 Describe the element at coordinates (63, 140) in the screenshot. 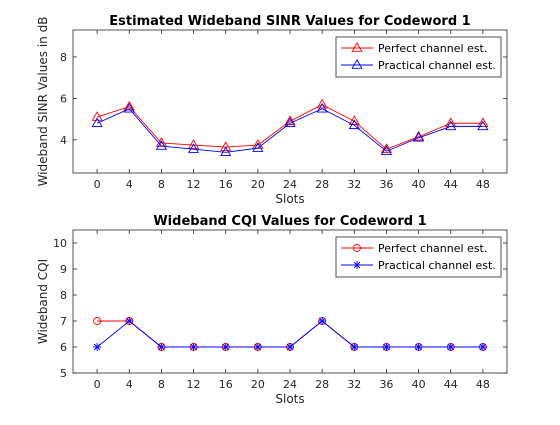

I see `y-tick-label: 4` at that location.